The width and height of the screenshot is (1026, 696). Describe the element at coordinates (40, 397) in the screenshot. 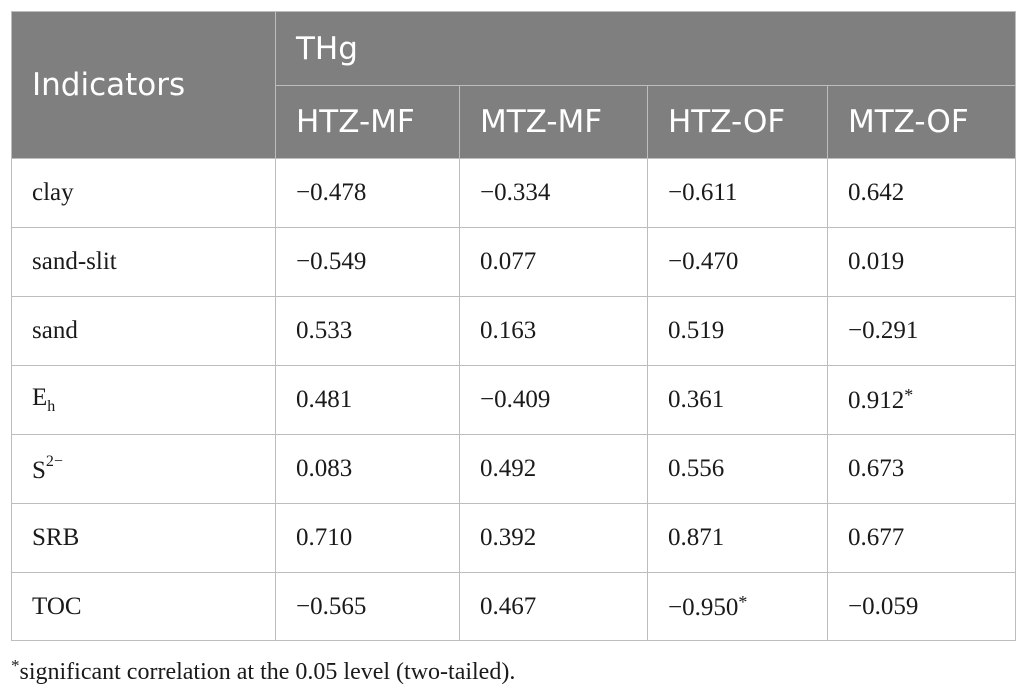

I see `row-label-text: E` at that location.